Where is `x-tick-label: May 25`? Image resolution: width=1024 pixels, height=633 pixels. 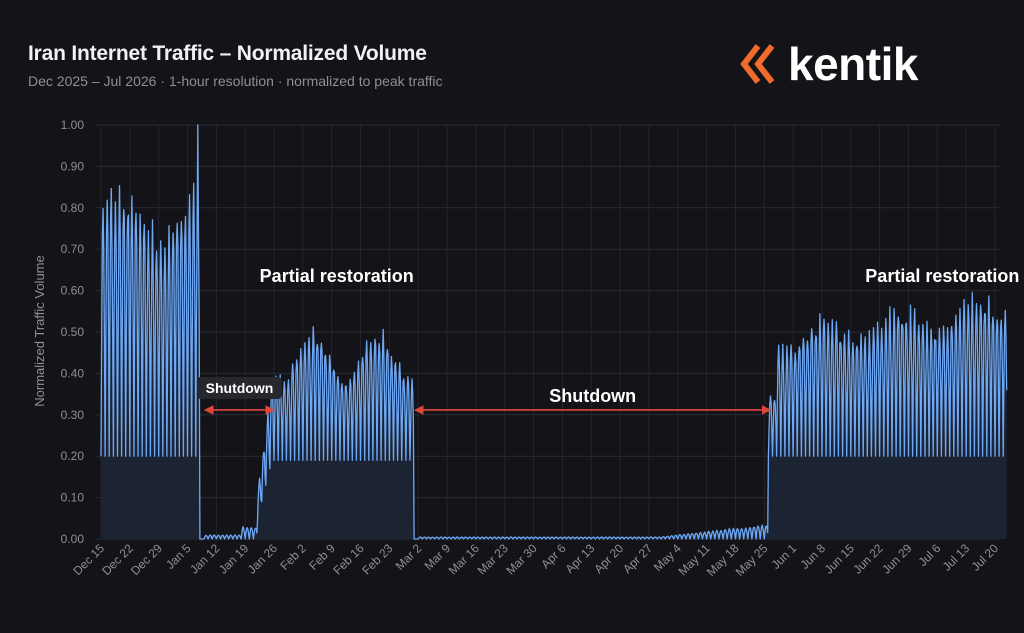
x-tick-label: May 25 is located at coordinates (752, 560).